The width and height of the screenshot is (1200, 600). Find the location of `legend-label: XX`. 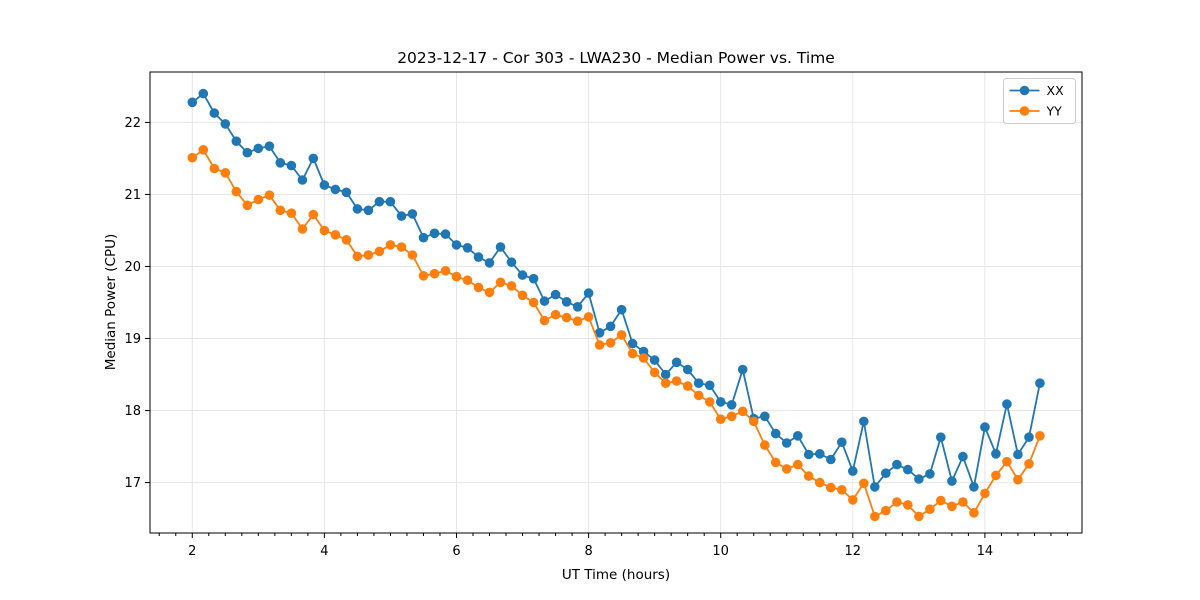

legend-label: XX is located at coordinates (1056, 90).